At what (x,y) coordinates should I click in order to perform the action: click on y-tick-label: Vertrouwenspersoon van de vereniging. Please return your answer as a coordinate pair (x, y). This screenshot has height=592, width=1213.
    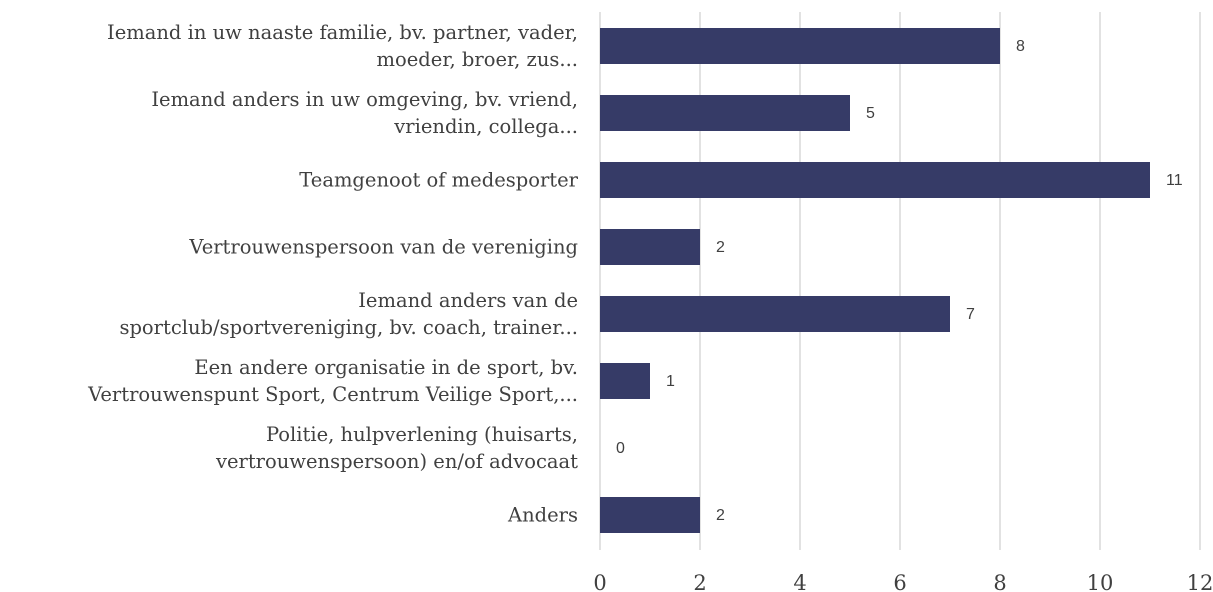
    Looking at the image, I should click on (383, 247).